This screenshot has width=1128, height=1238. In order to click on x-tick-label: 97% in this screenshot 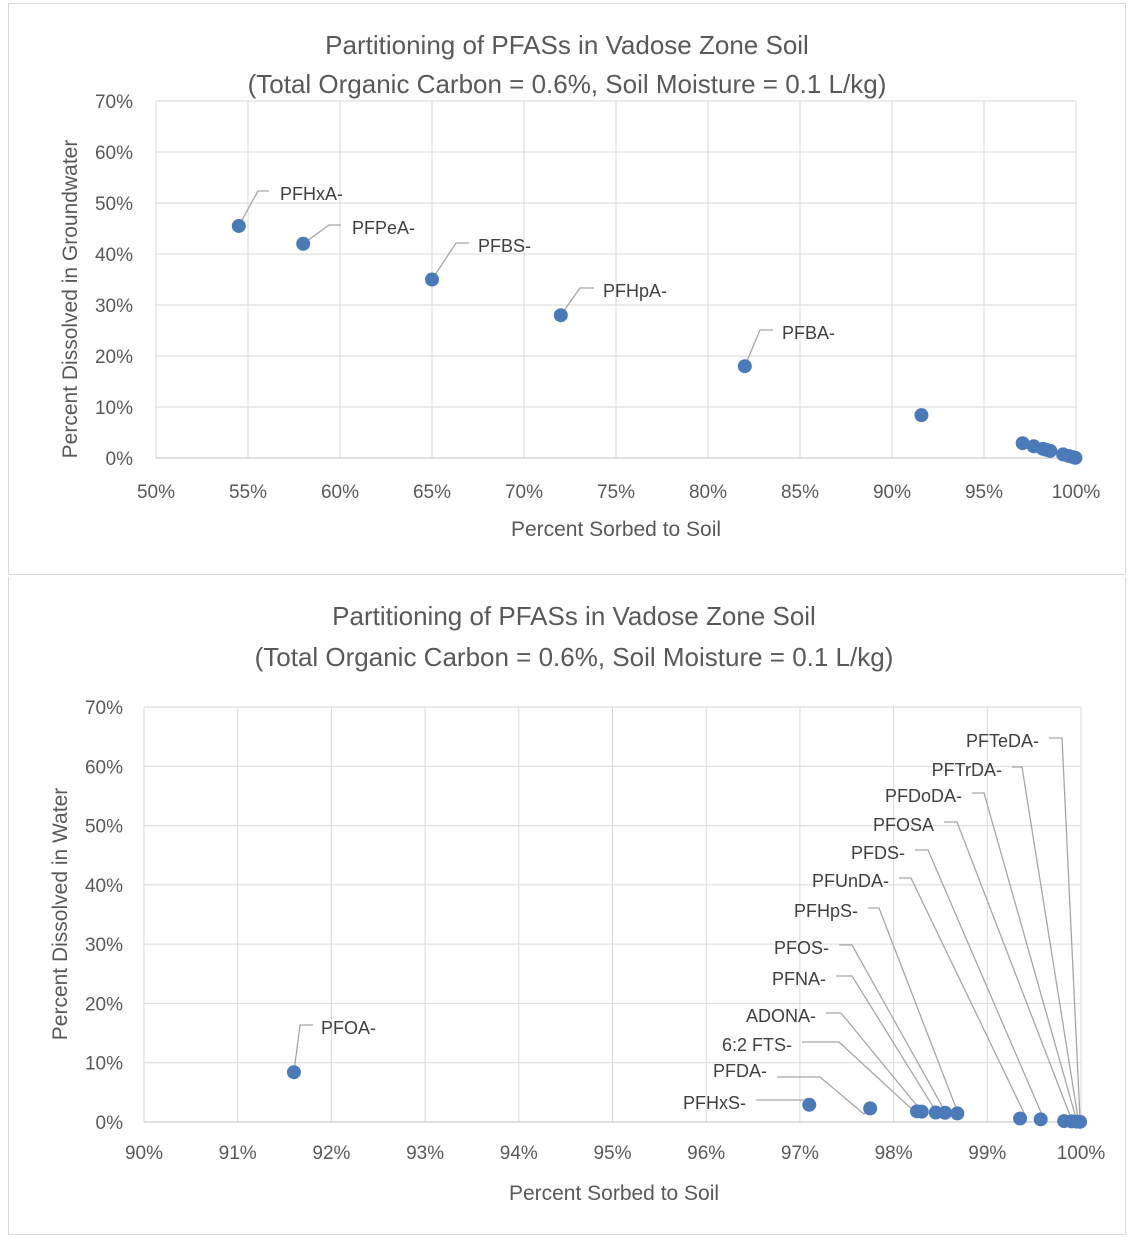, I will do `click(800, 1153)`.